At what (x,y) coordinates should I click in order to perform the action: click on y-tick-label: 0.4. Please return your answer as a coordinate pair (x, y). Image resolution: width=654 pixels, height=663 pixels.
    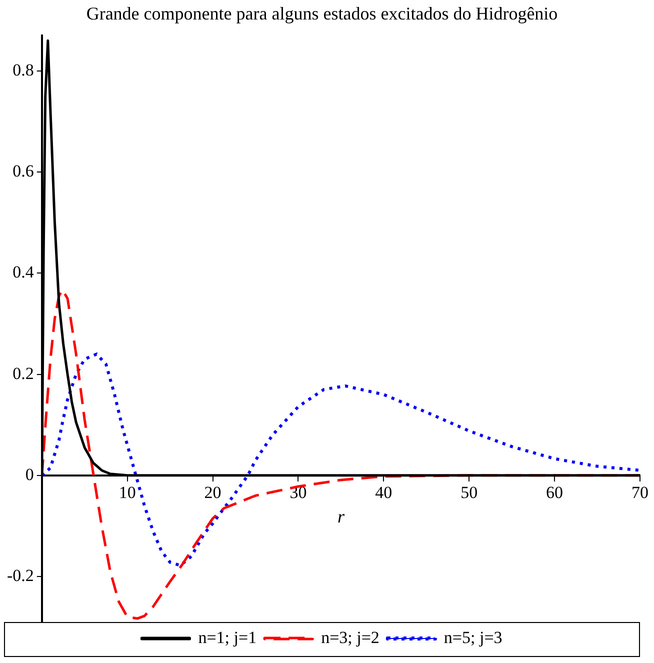
    Looking at the image, I should click on (23, 272).